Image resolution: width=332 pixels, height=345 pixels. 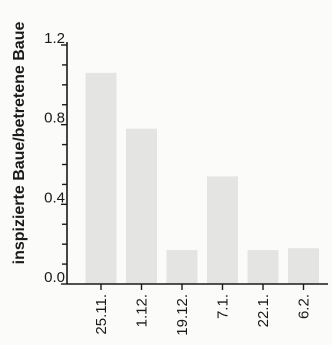 What do you see at coordinates (19, 143) in the screenshot?
I see `y-axis-label: inspizierte Baue/betretene Baue` at bounding box center [19, 143].